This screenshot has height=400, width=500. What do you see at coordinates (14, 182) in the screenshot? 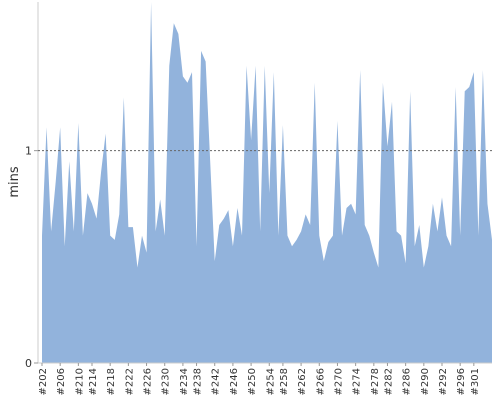
I see `y-axis-label: mins` at bounding box center [14, 182].